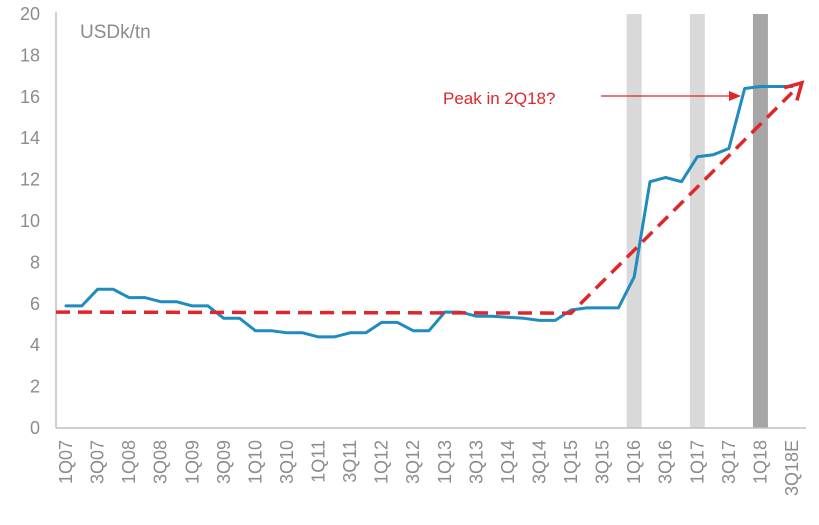 This screenshot has height=525, width=819. I want to click on x-tick-label: 1Q07, so click(66, 462).